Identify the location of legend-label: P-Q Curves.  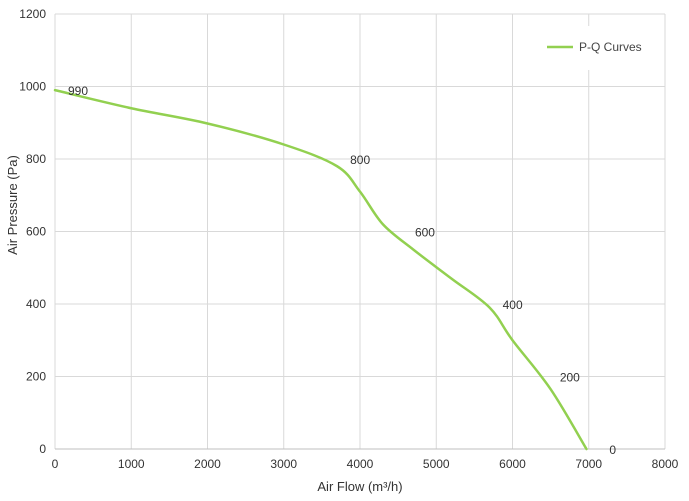
(610, 47).